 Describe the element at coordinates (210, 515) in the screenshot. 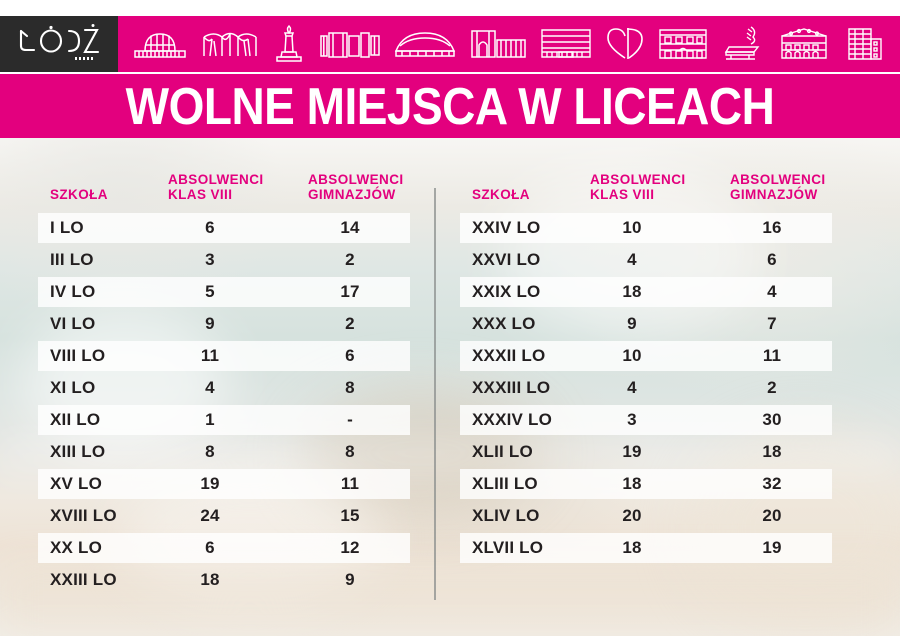

I see `cell-klas8: 24` at that location.